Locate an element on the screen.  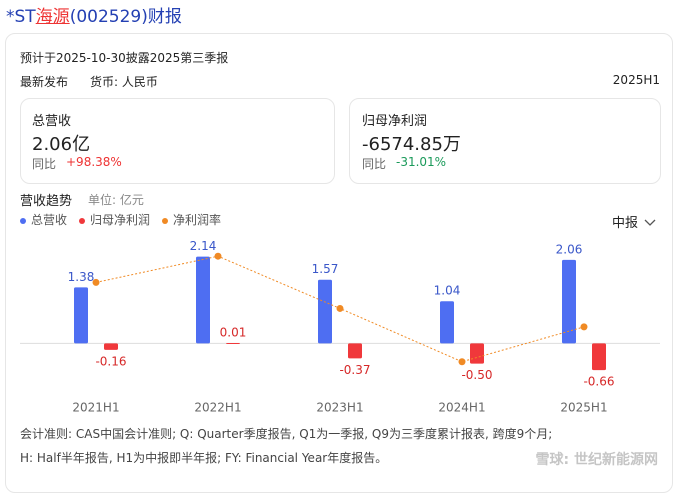
title-part: *ST is located at coordinates (21, 17).